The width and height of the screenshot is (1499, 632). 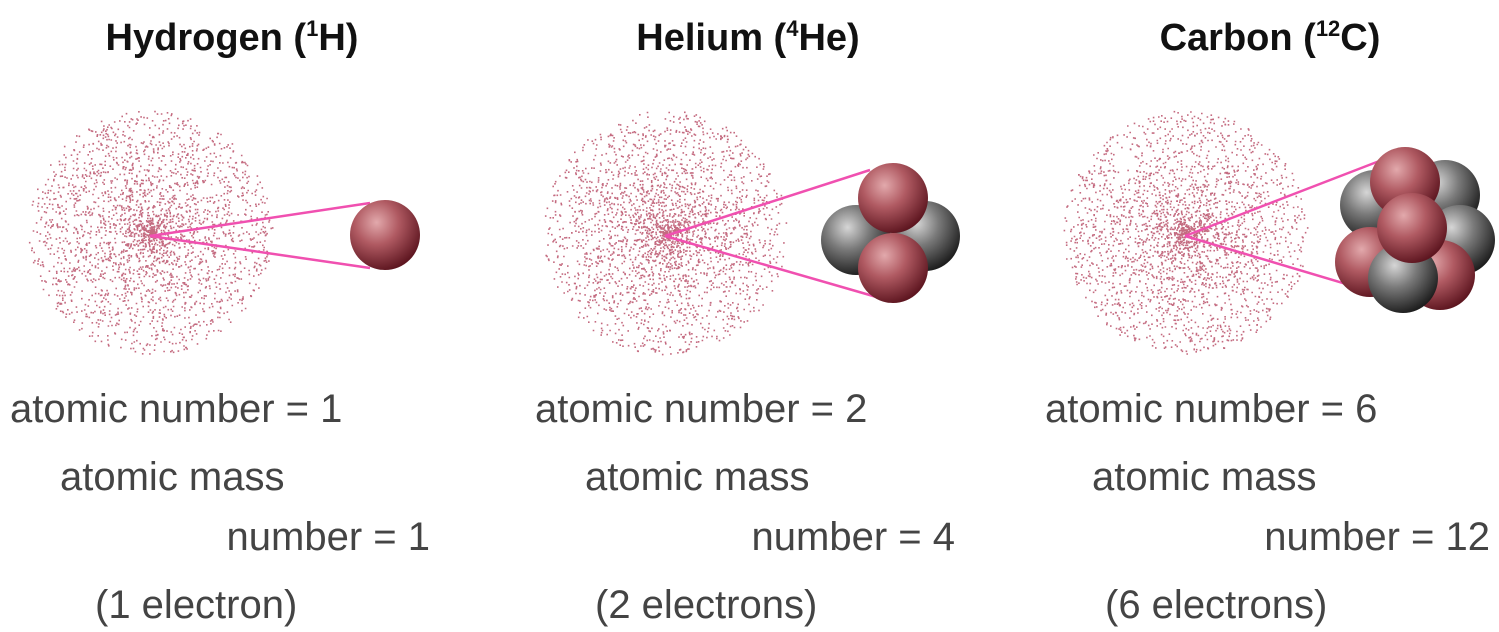 What do you see at coordinates (711, 38) in the screenshot?
I see `element-name: Helium (` at bounding box center [711, 38].